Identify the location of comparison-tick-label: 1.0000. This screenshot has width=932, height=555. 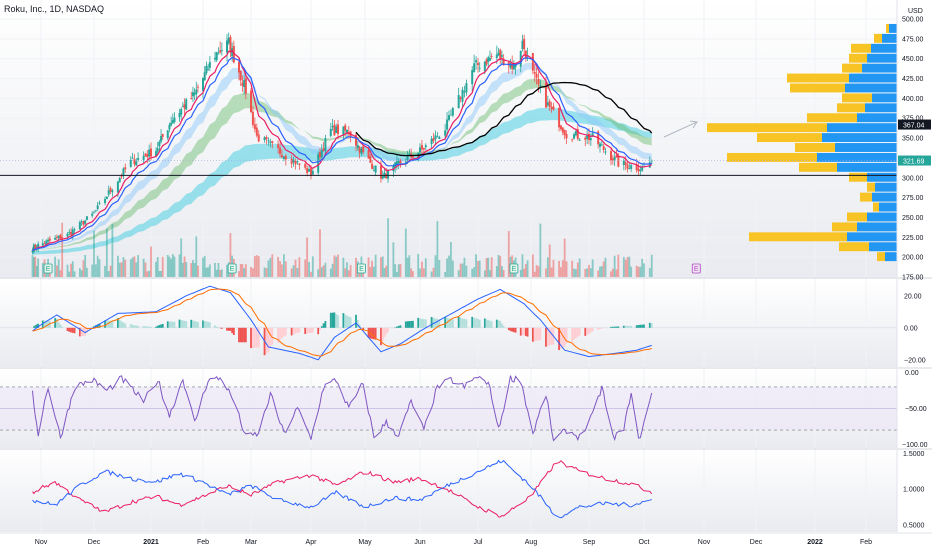
(914, 490).